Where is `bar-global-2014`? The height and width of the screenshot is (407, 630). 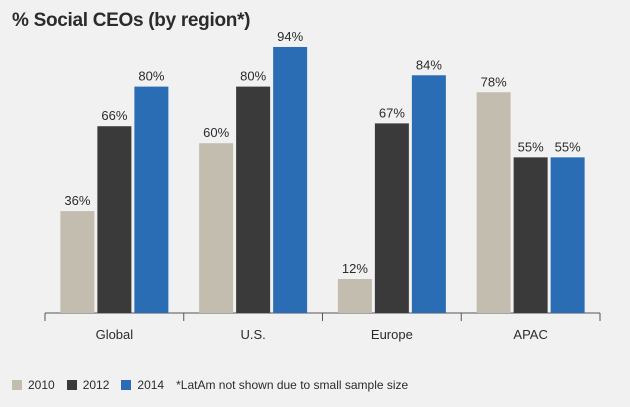
bar-global-2014 is located at coordinates (151, 199).